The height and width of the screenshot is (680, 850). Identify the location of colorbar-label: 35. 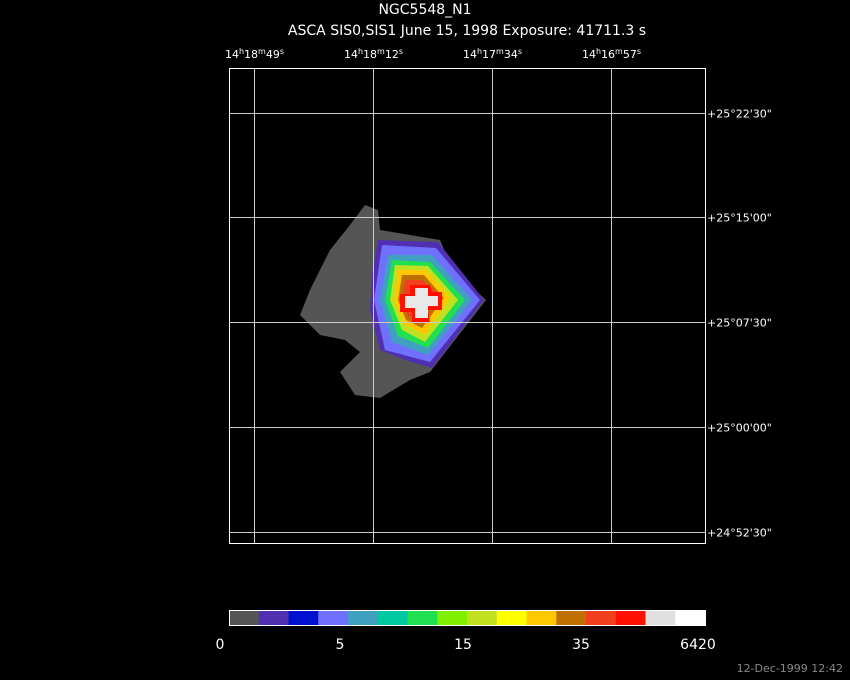
(581, 645).